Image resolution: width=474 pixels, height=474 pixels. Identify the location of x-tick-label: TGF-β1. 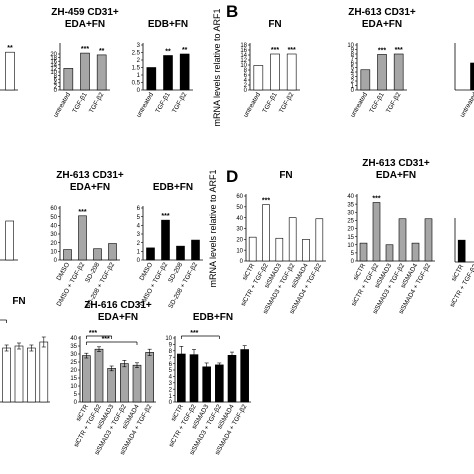
(80, 102).